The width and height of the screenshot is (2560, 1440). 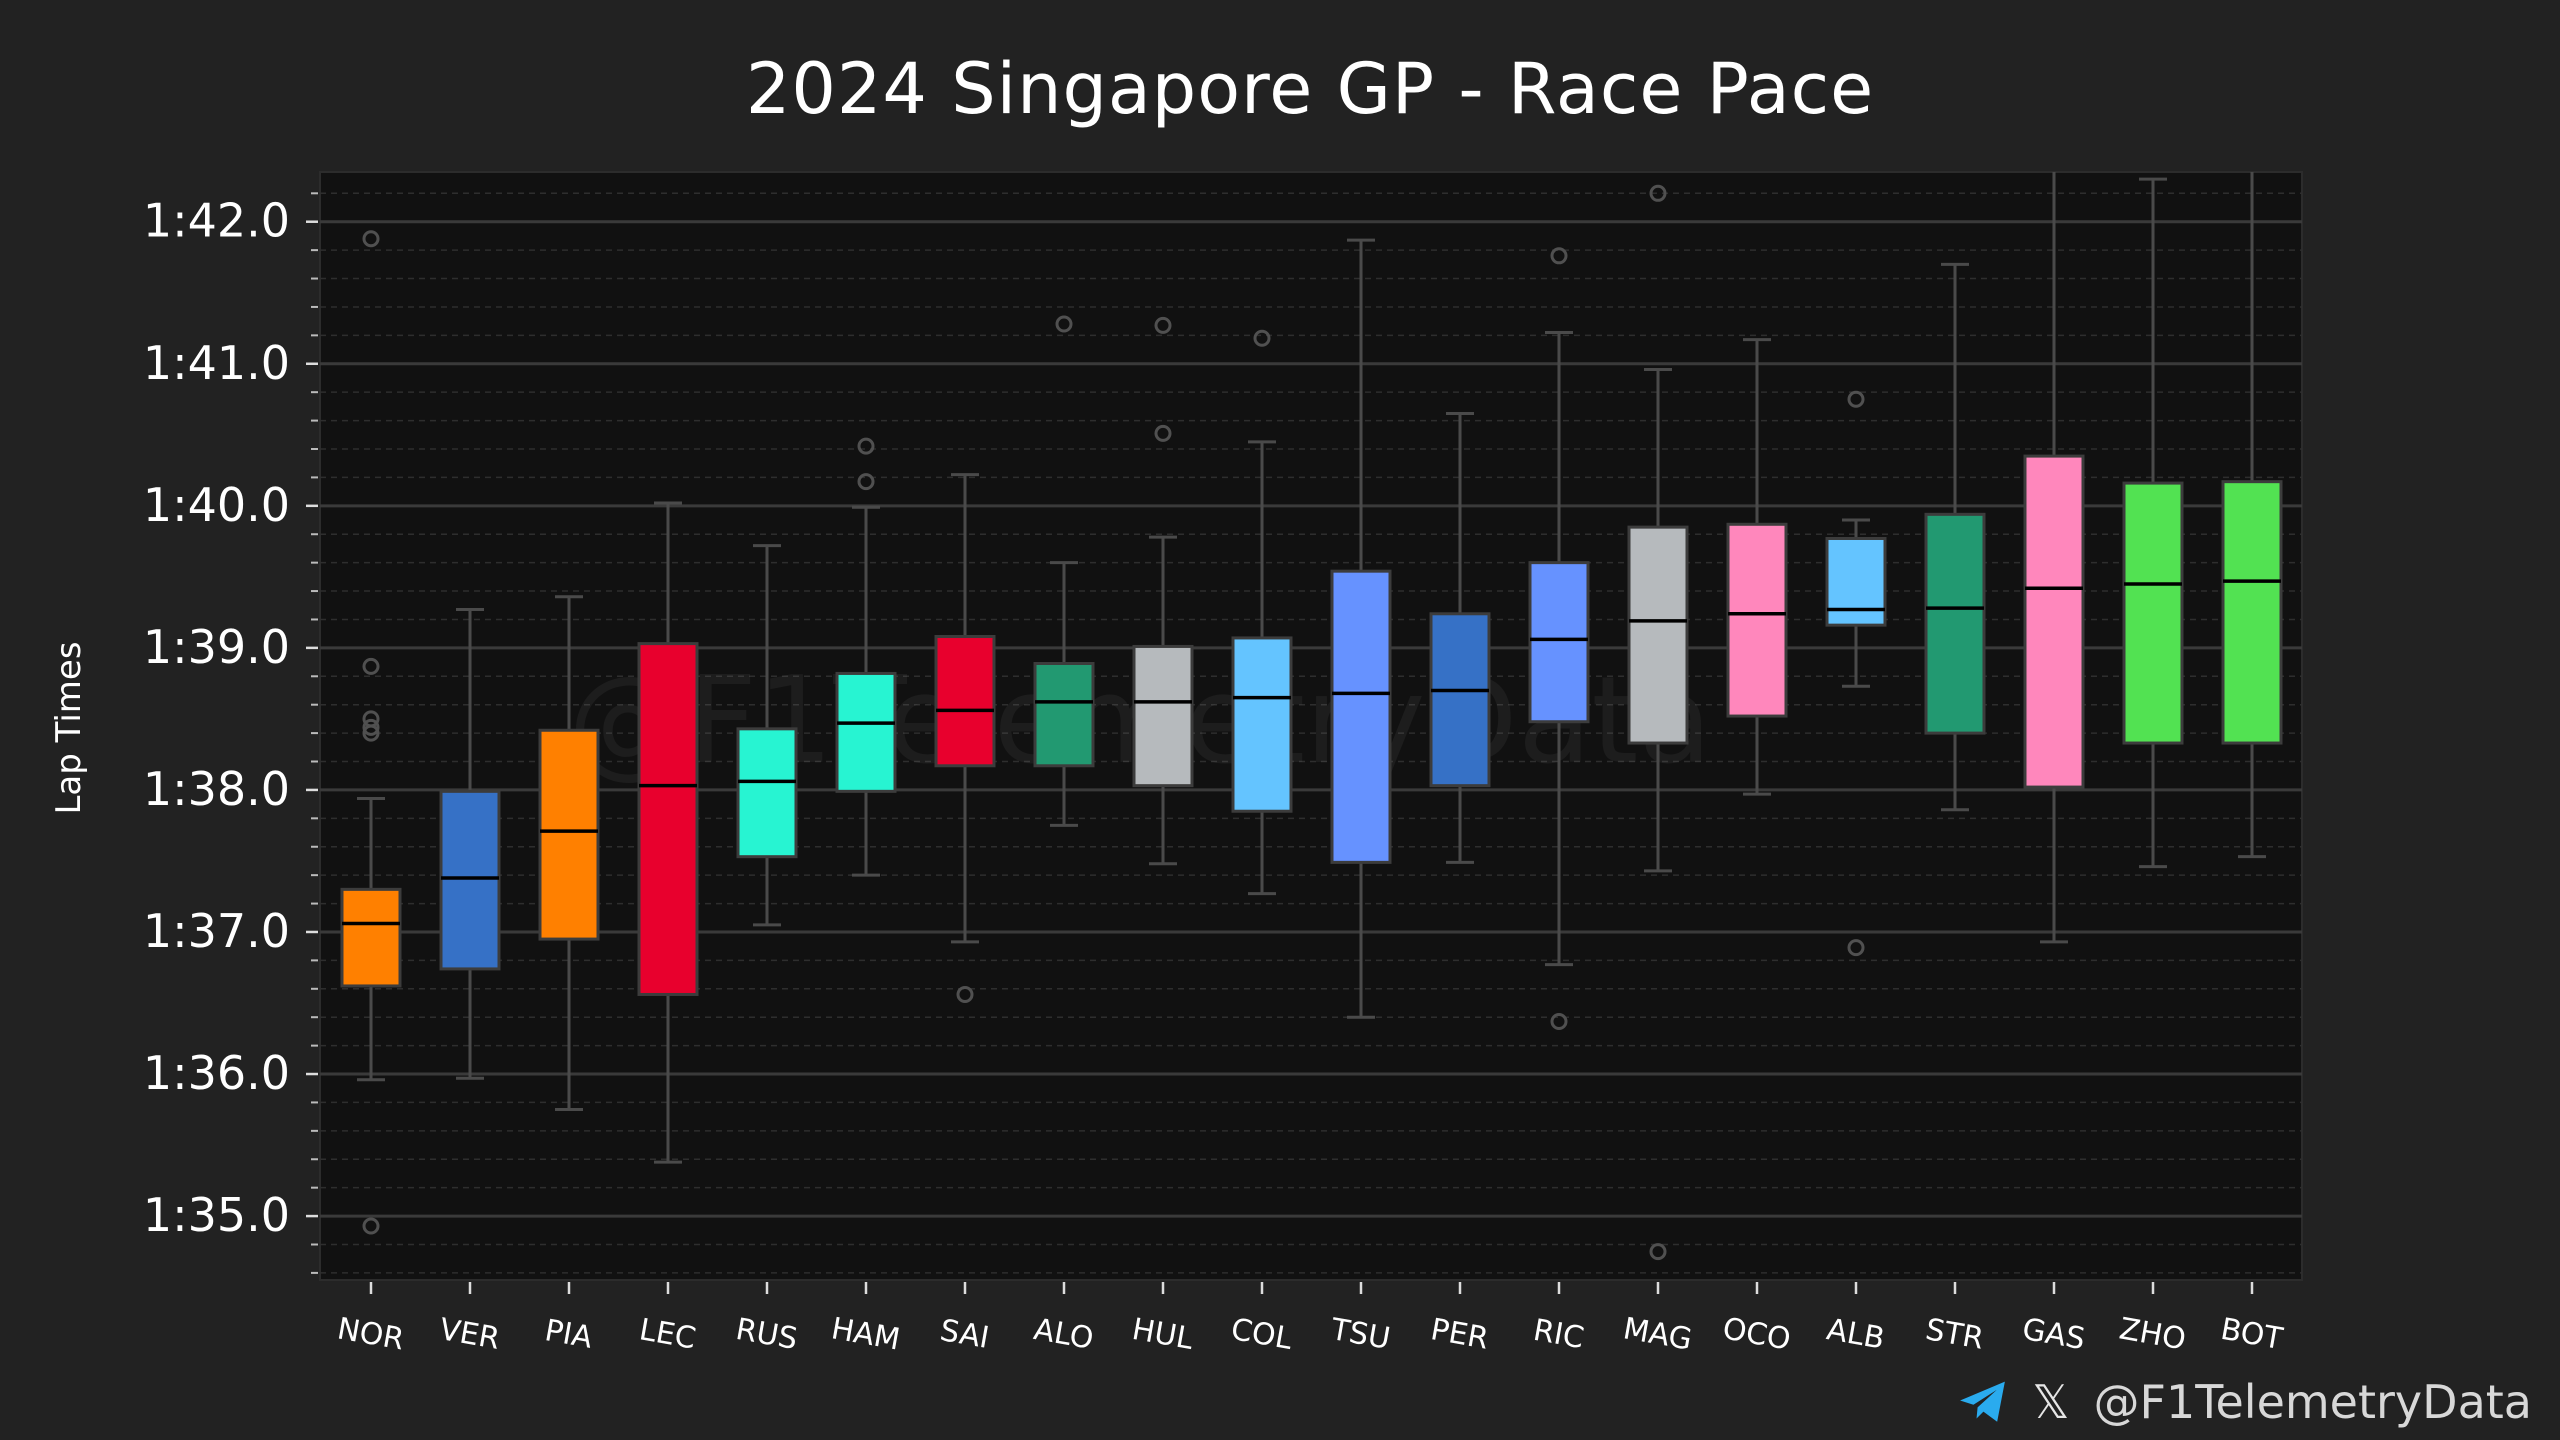 I want to click on driver-box-mag, so click(x=1658, y=722).